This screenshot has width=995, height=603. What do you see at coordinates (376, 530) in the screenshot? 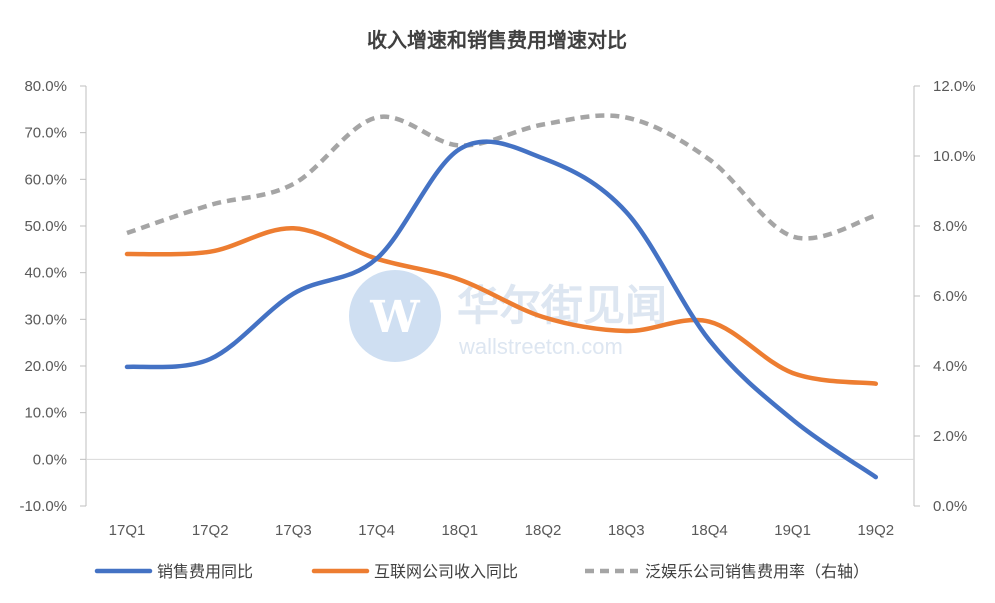
I see `x-axis-tick-label: 17Q4` at bounding box center [376, 530].